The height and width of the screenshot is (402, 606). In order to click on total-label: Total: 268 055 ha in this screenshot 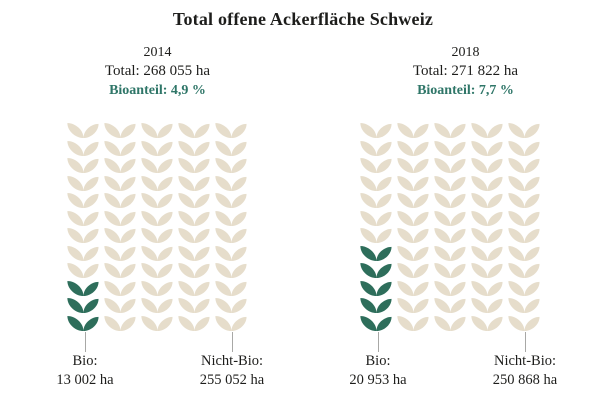, I will do `click(157, 71)`.